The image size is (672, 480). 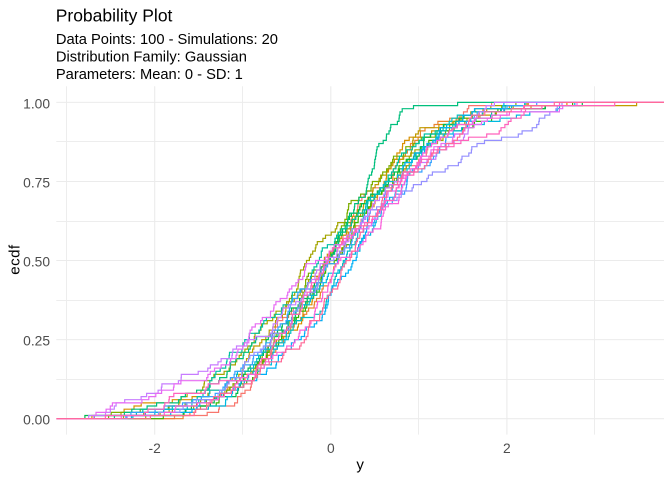 I want to click on svg-text: 0.00, so click(x=36, y=420).